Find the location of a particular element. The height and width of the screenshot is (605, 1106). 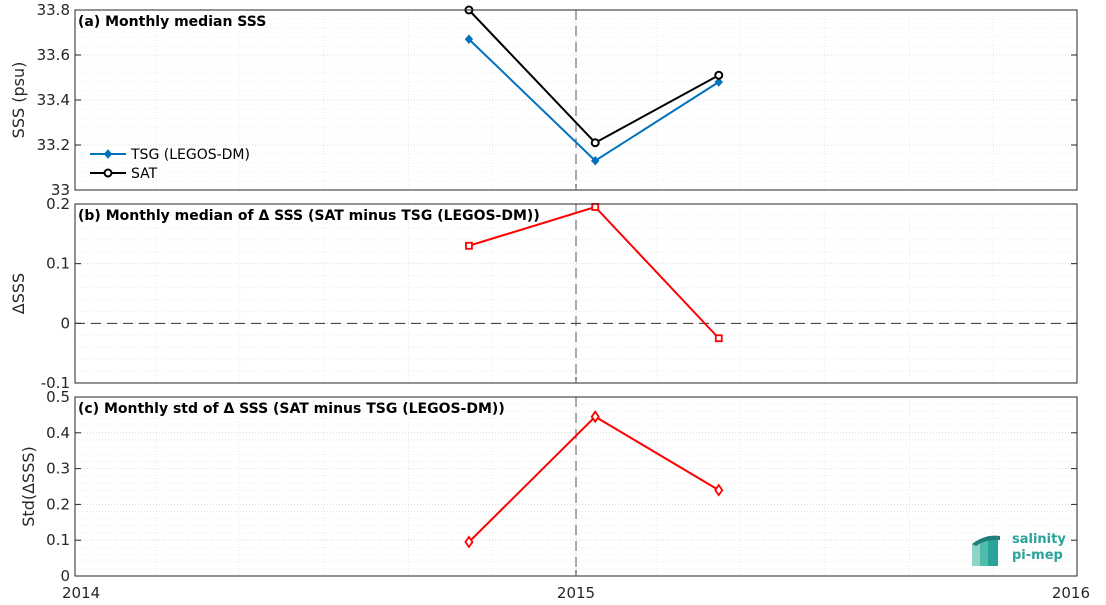

salinity-pi-mep-logo: salinity pi-mep is located at coordinates (1026, 551).